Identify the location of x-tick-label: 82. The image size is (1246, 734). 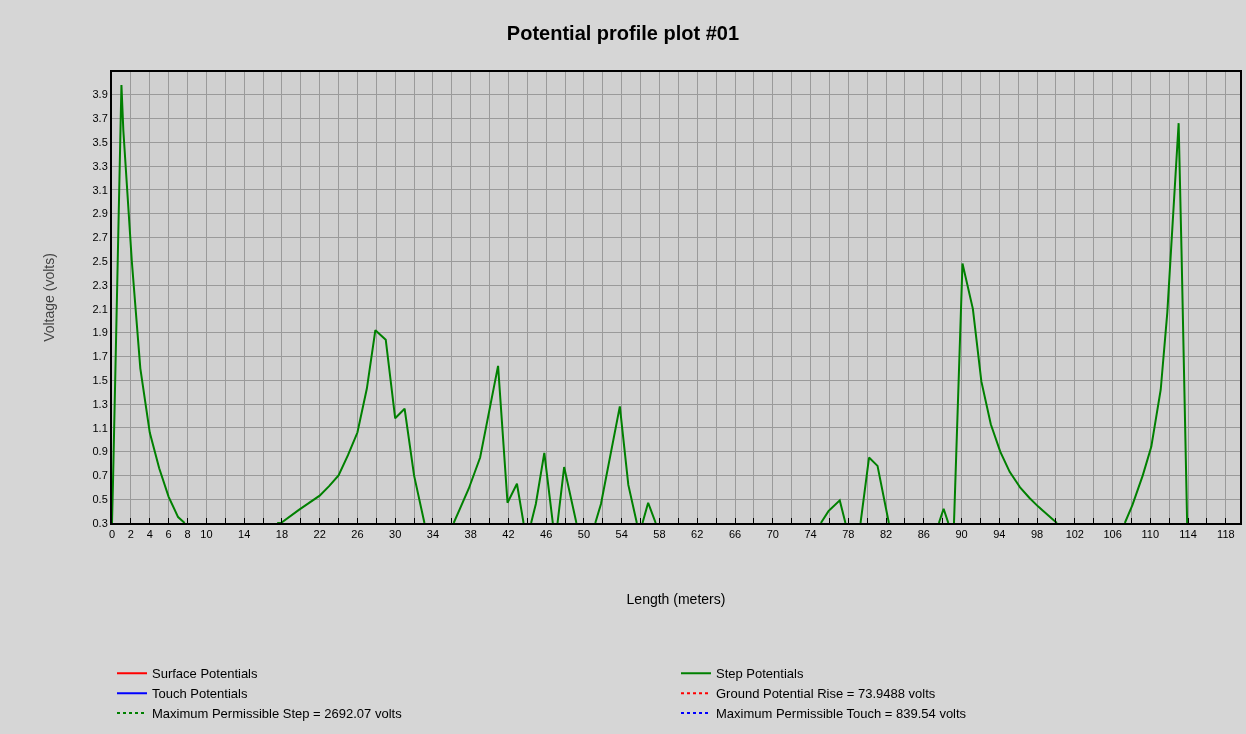
(886, 534).